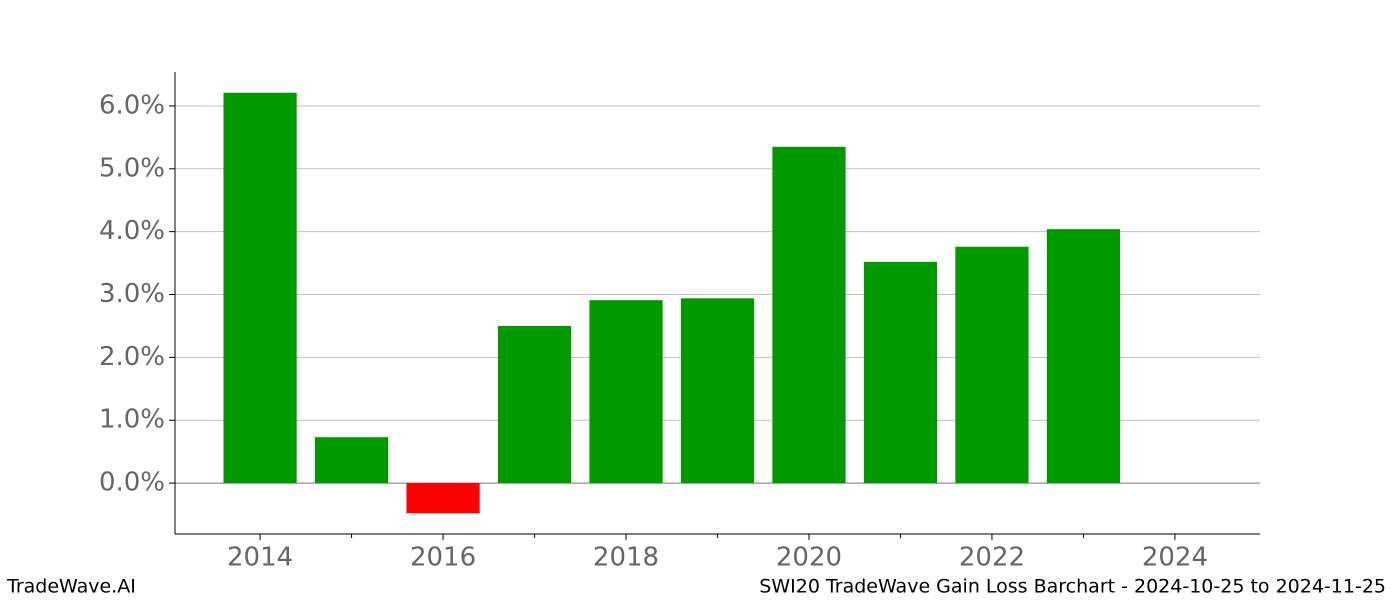  Describe the element at coordinates (132, 483) in the screenshot. I see `y-tick-label: 0.0%` at that location.